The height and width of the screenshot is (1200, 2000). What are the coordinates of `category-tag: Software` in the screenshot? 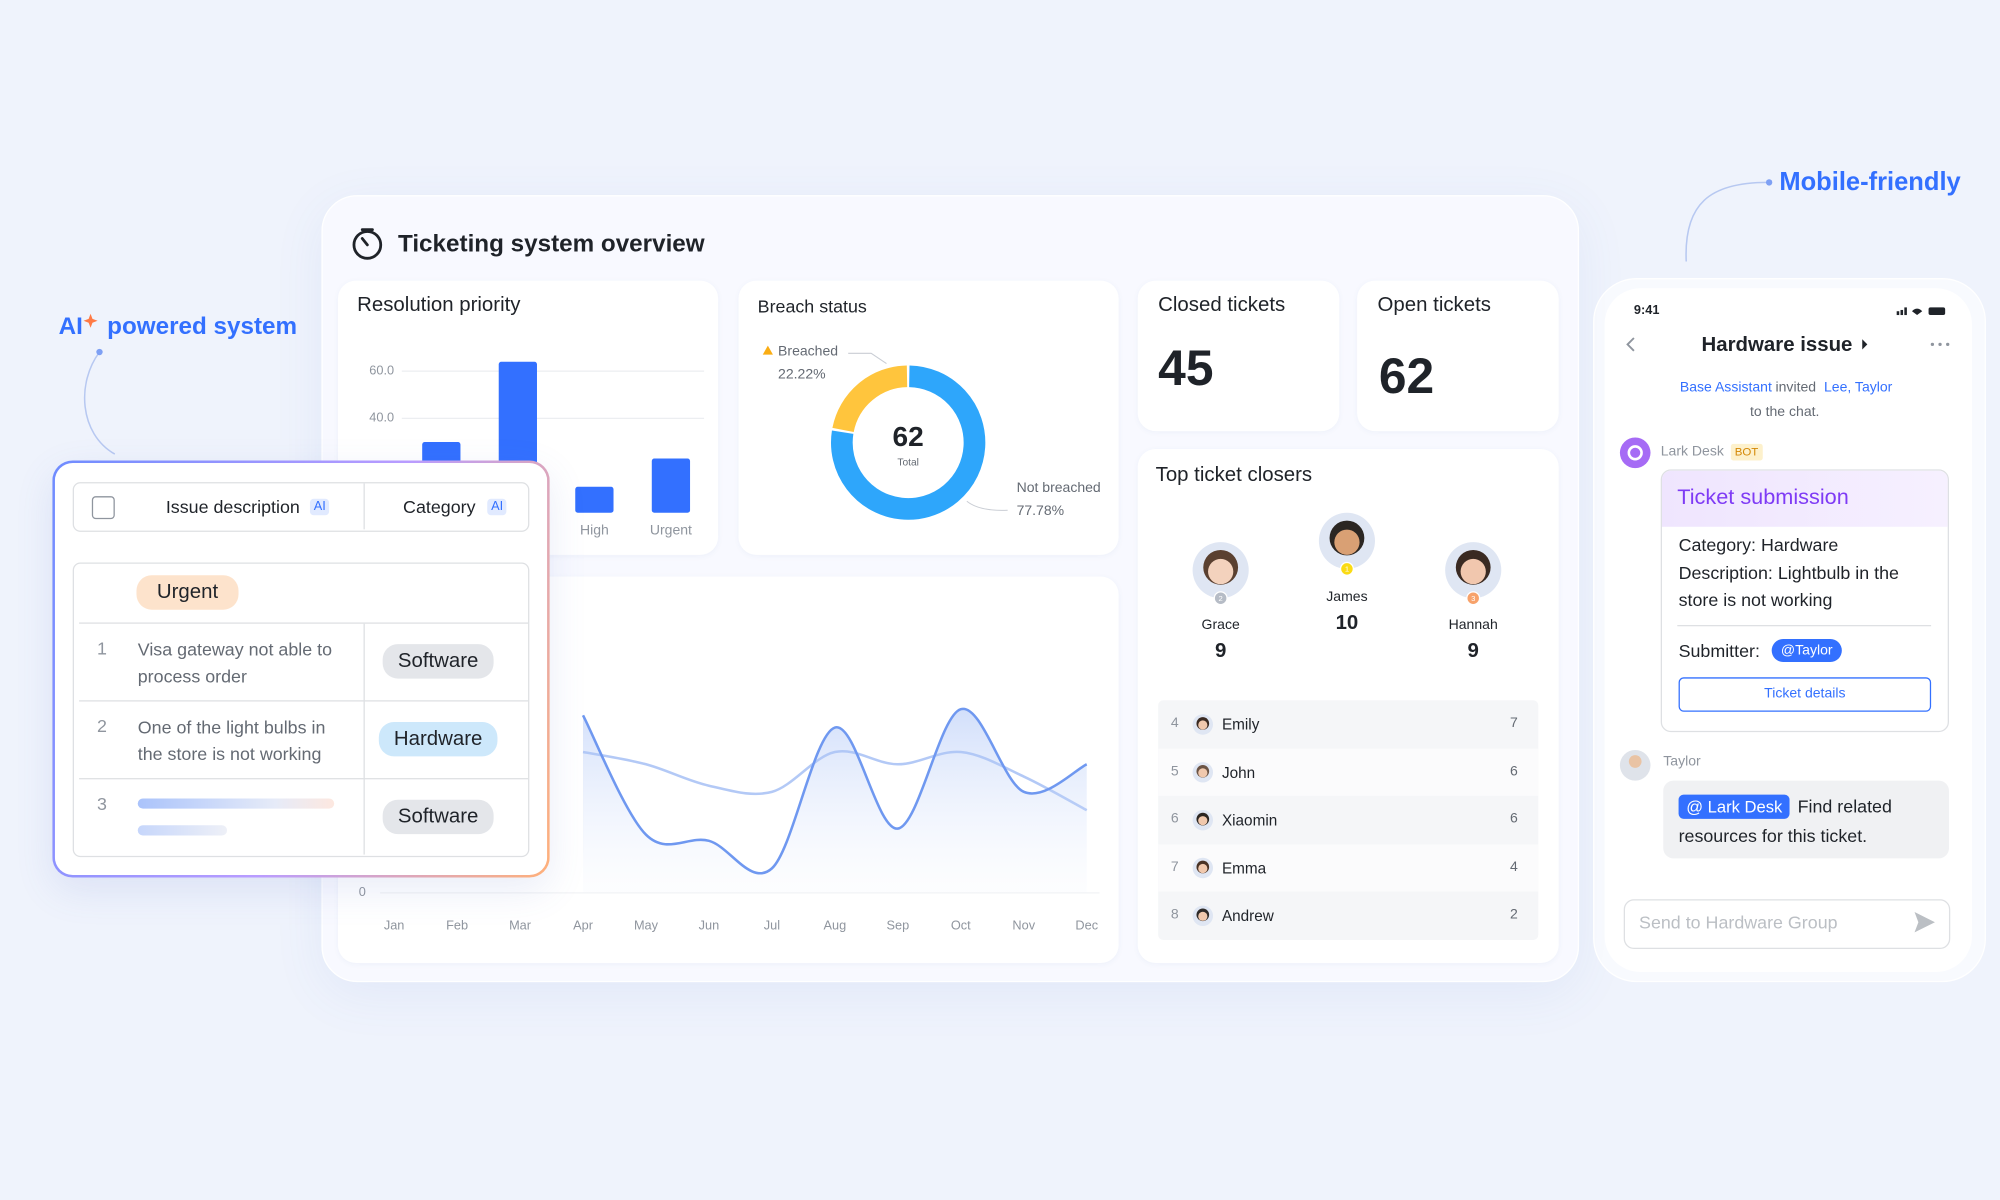 It's located at (438, 817).